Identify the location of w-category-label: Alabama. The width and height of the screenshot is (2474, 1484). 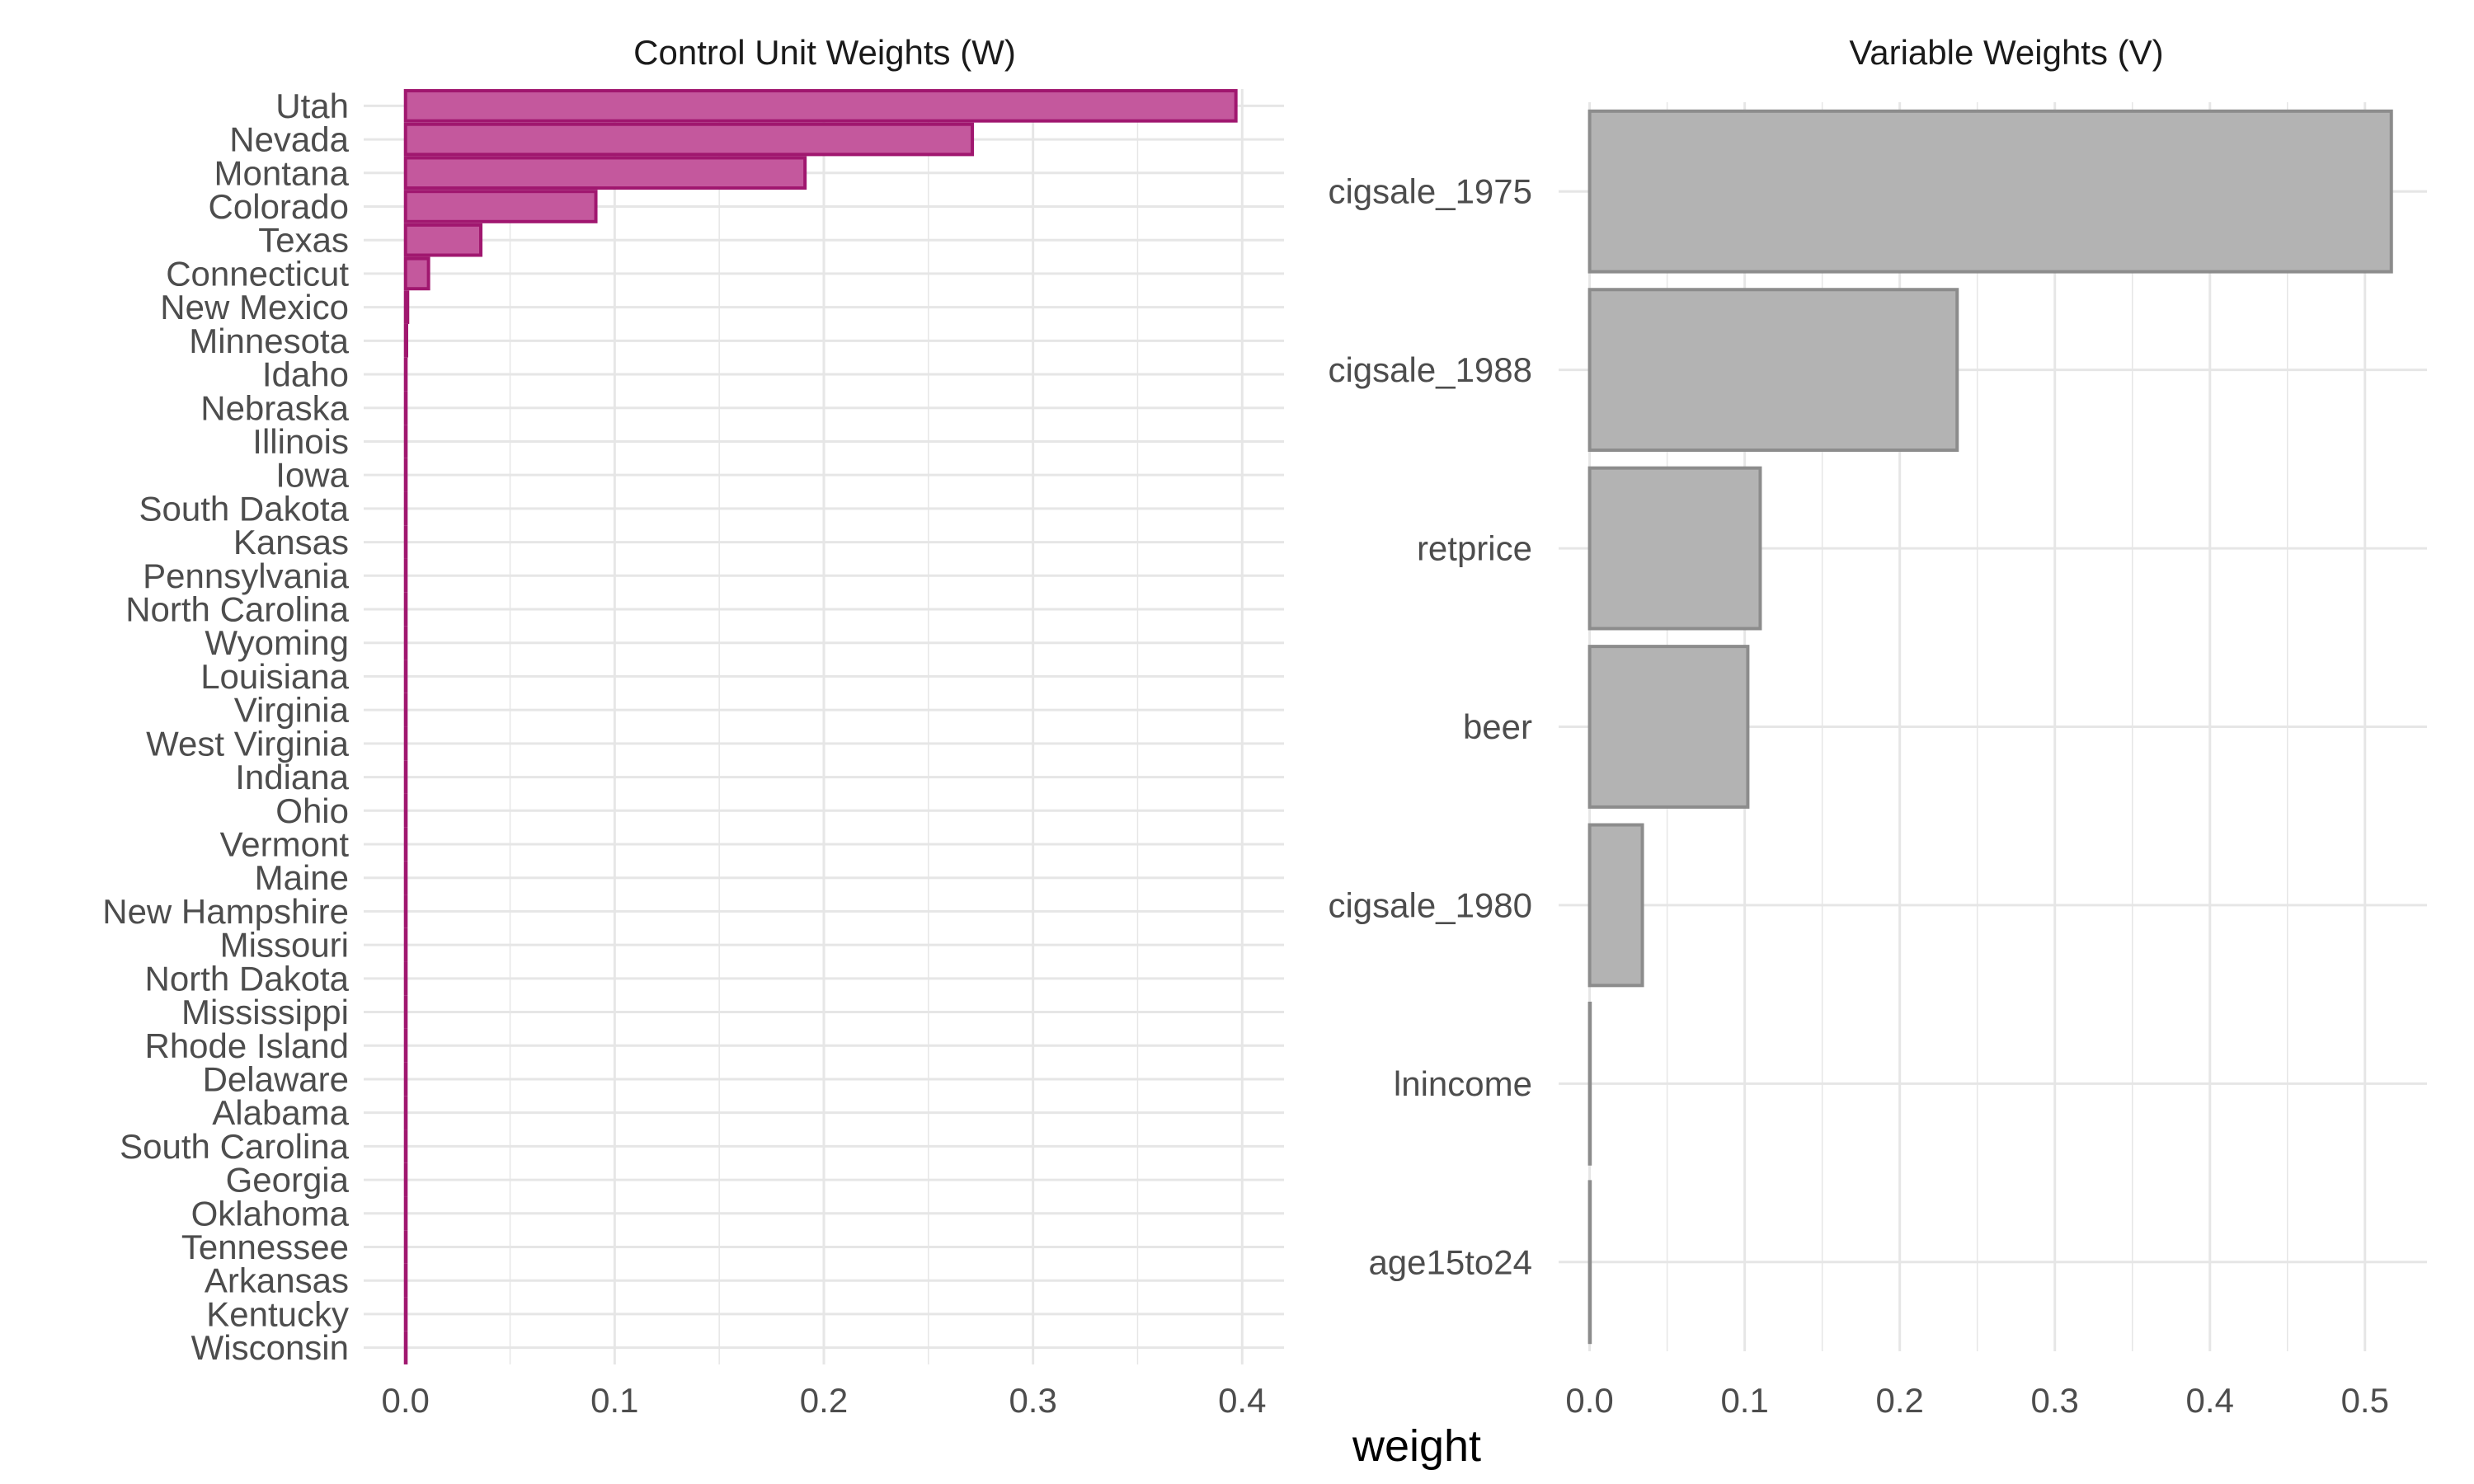
(280, 1112).